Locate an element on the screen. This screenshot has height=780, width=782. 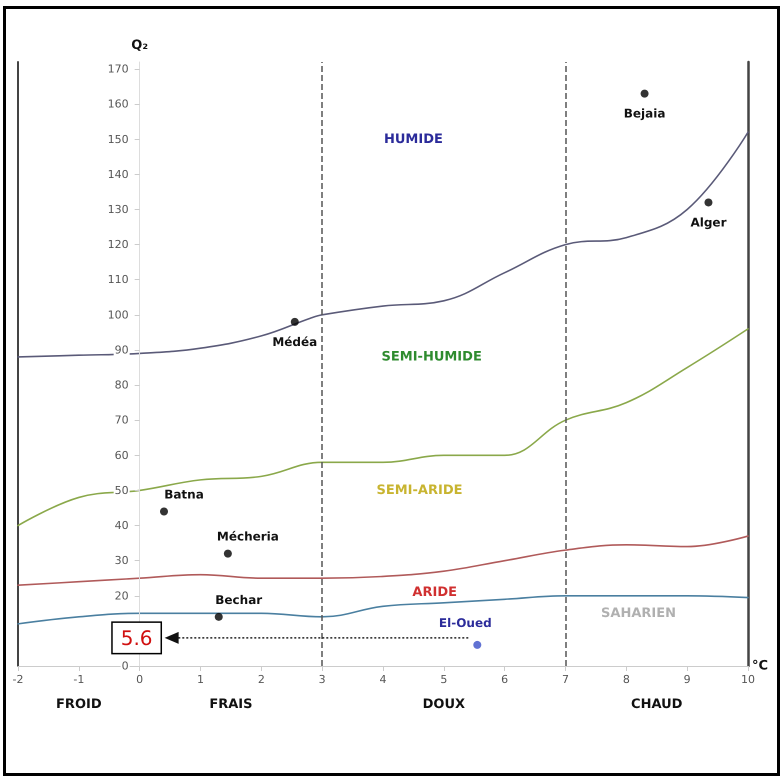
x-tick-label: 9 is located at coordinates (687, 679).